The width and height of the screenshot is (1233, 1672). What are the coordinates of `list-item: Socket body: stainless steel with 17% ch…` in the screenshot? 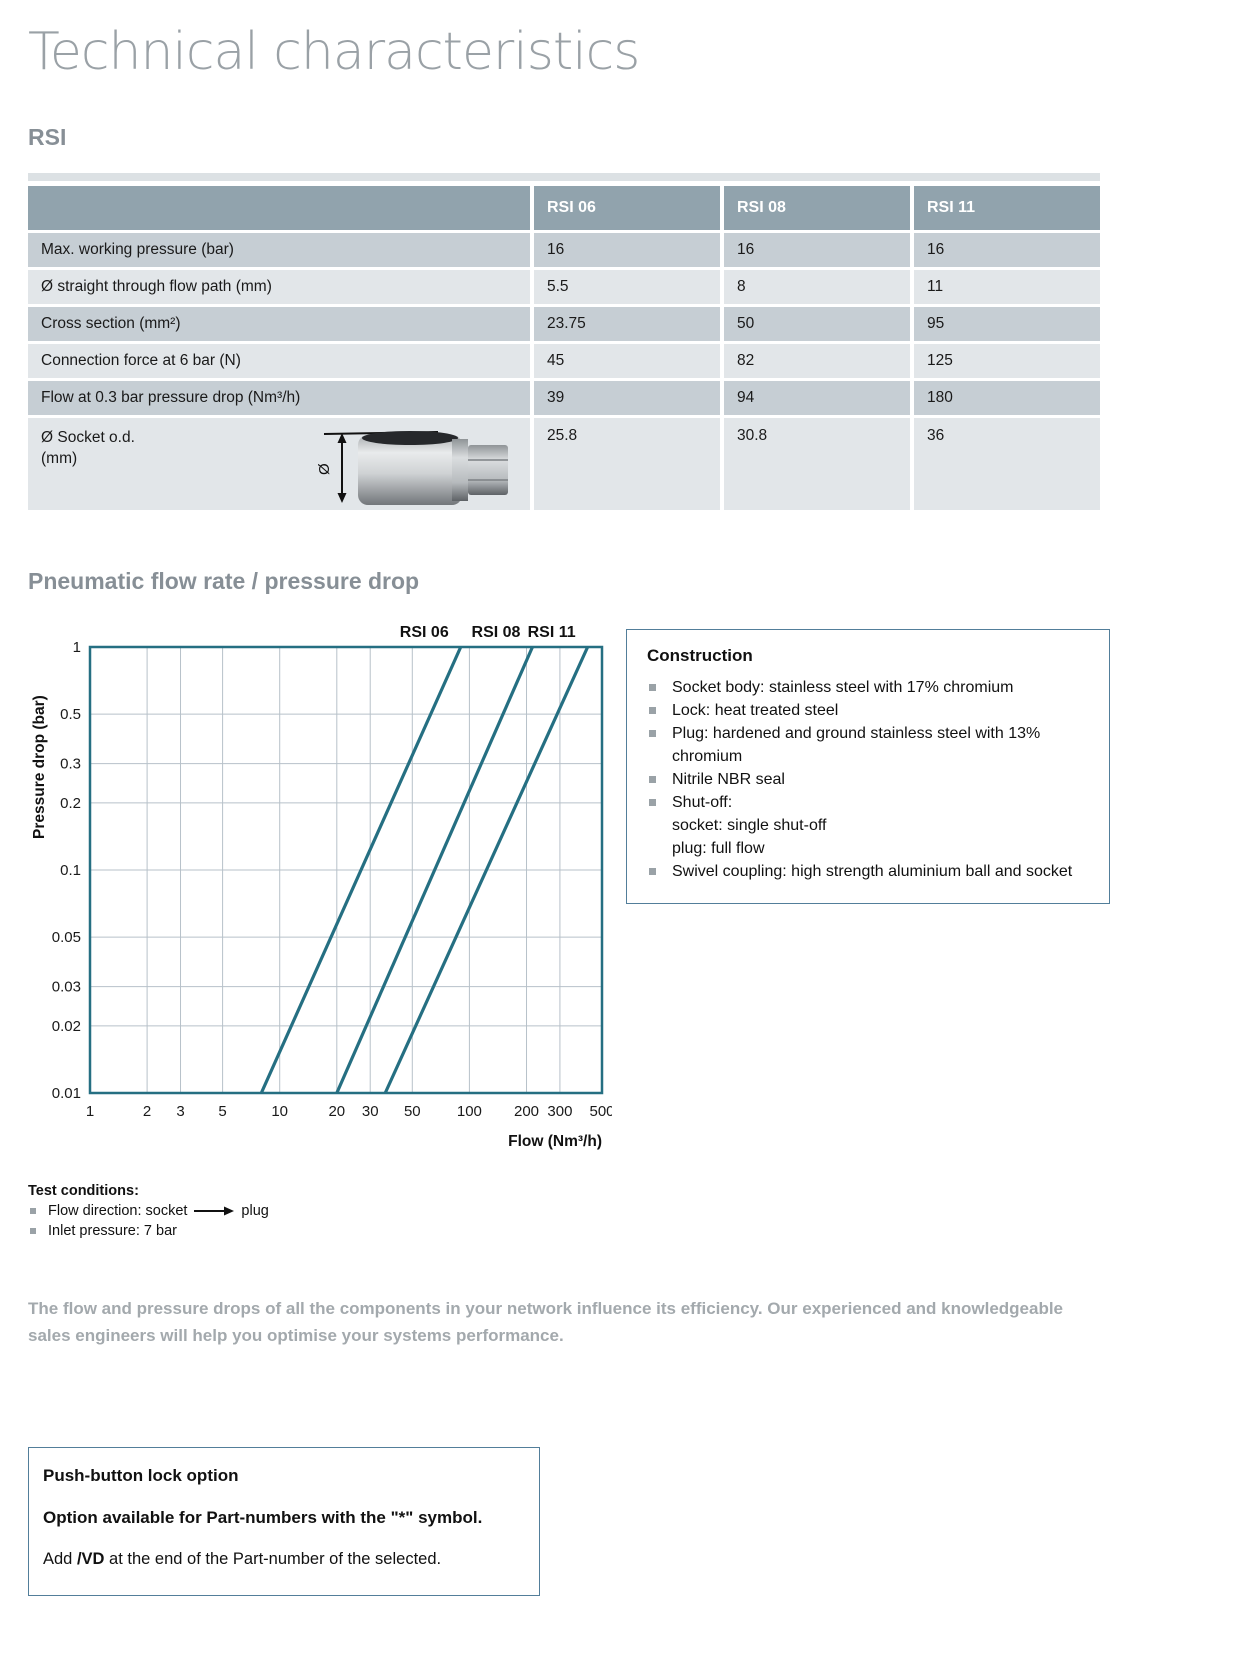 It's located at (869, 687).